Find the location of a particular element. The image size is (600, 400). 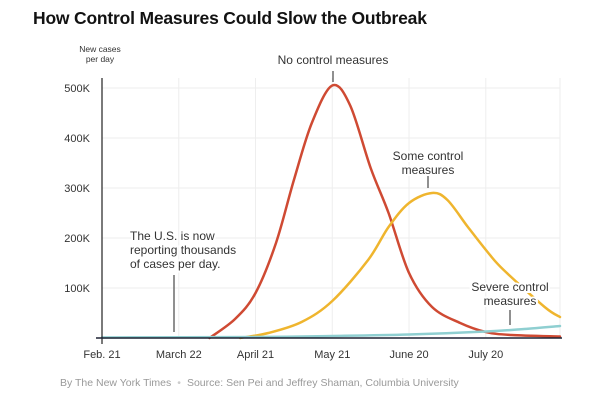

series-line-severe-control-measures is located at coordinates (331, 331).